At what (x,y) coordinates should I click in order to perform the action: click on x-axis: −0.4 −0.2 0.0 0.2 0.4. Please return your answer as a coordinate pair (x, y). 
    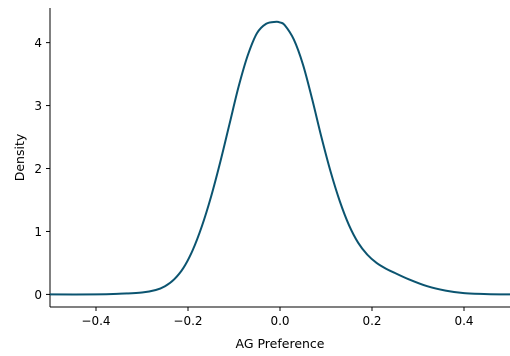
    Looking at the image, I should click on (280, 317).